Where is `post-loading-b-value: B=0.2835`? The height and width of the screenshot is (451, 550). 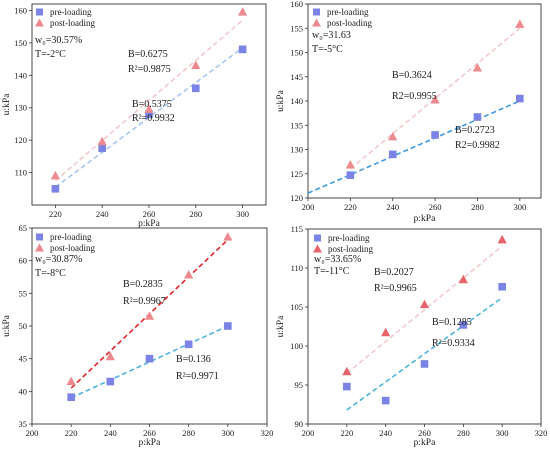 post-loading-b-value: B=0.2835 is located at coordinates (143, 284).